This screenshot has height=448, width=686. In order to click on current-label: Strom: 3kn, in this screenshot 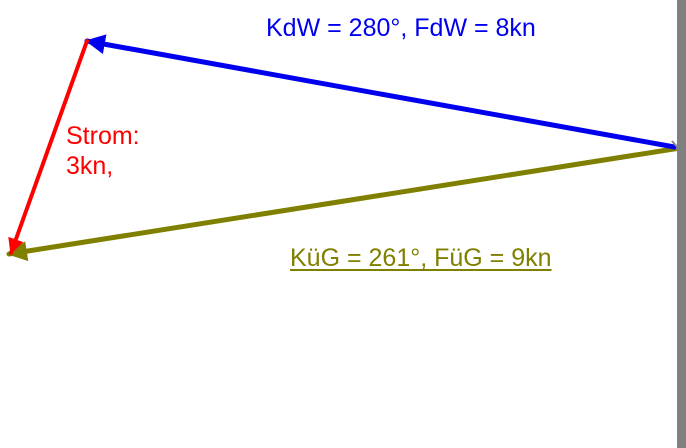, I will do `click(103, 151)`.